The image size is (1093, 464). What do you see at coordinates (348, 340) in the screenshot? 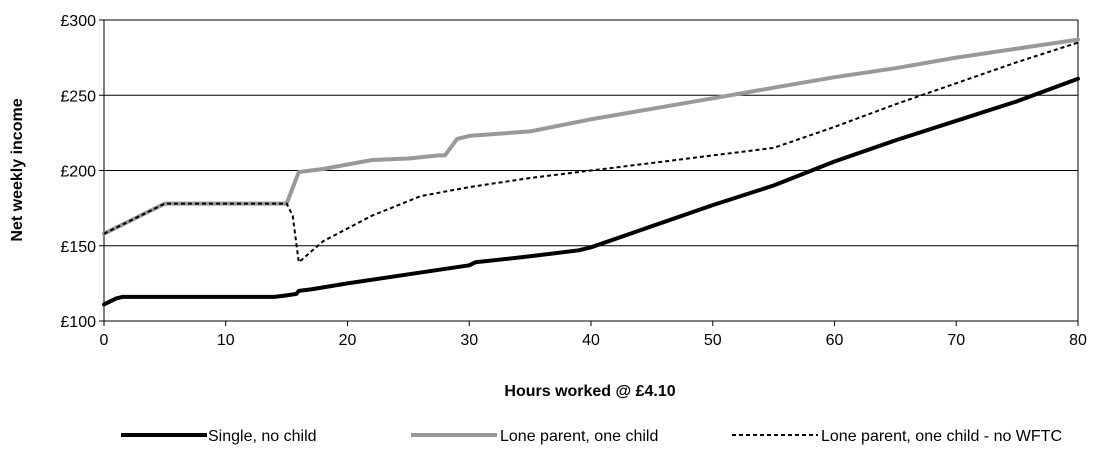
I see `x-tick-label: 20` at bounding box center [348, 340].